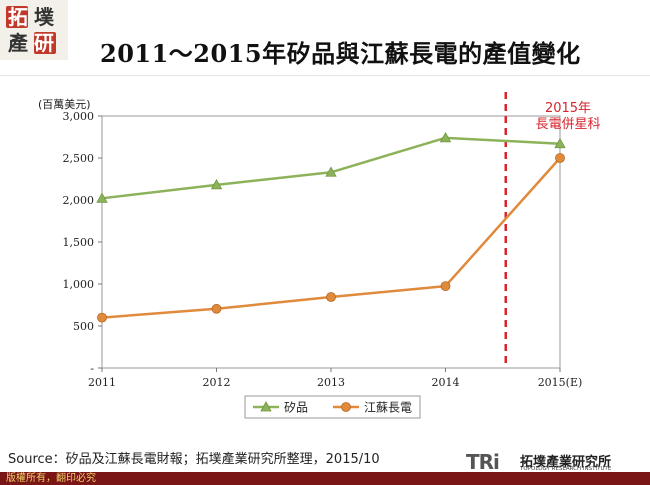  I want to click on y-tick-label: 500, so click(83, 326).